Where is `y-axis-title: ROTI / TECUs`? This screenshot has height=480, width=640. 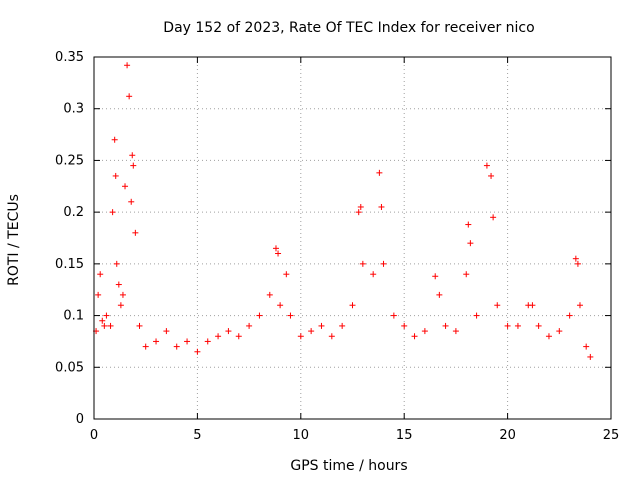 y-axis-title: ROTI / TECUs is located at coordinates (14, 240).